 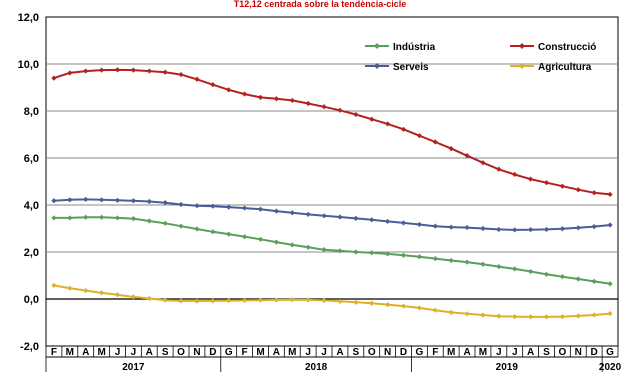 What do you see at coordinates (31, 253) in the screenshot?
I see `y-tick-label: 2,0` at bounding box center [31, 253].